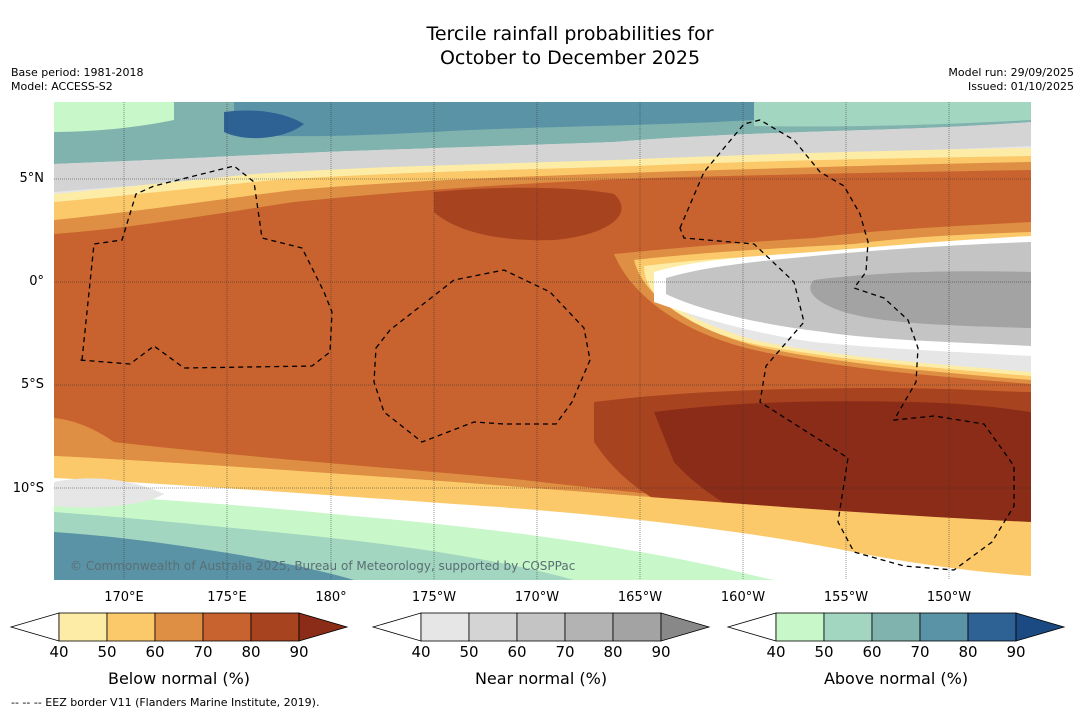 The width and height of the screenshot is (1085, 713). What do you see at coordinates (32, 384) in the screenshot?
I see `lat-label-5s: 5°S` at bounding box center [32, 384].